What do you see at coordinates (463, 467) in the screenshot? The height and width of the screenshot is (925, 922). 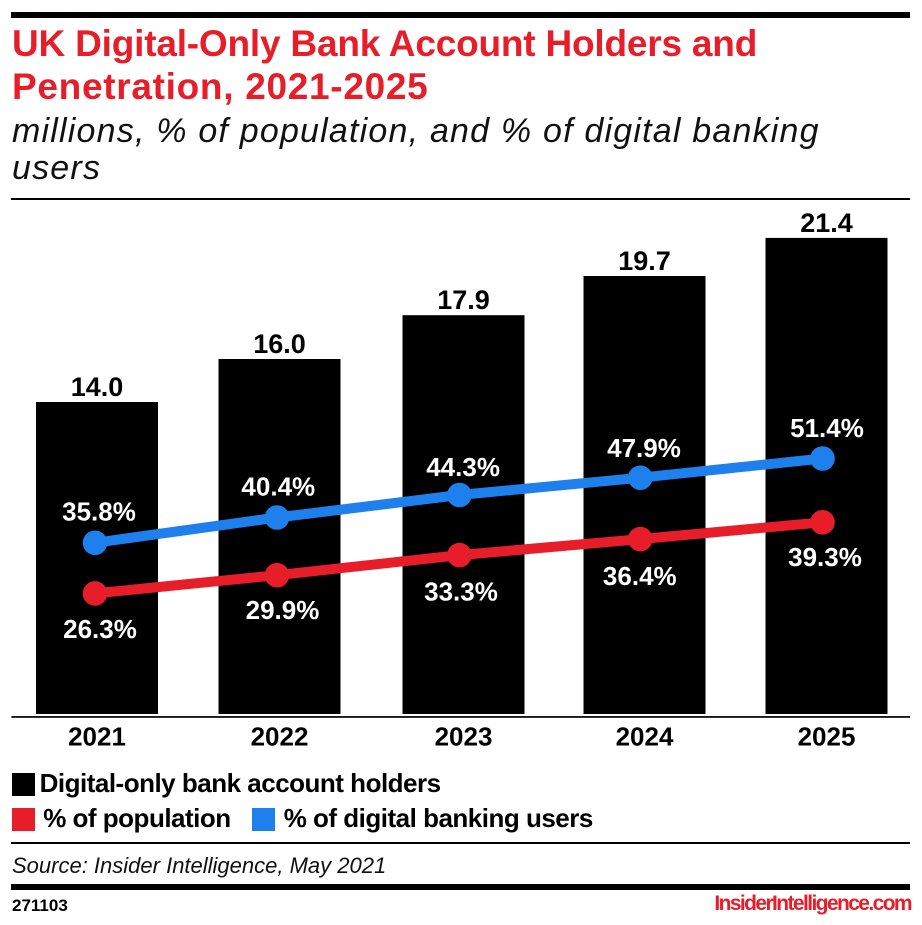 I see `svg-text: 44.3%` at bounding box center [463, 467].